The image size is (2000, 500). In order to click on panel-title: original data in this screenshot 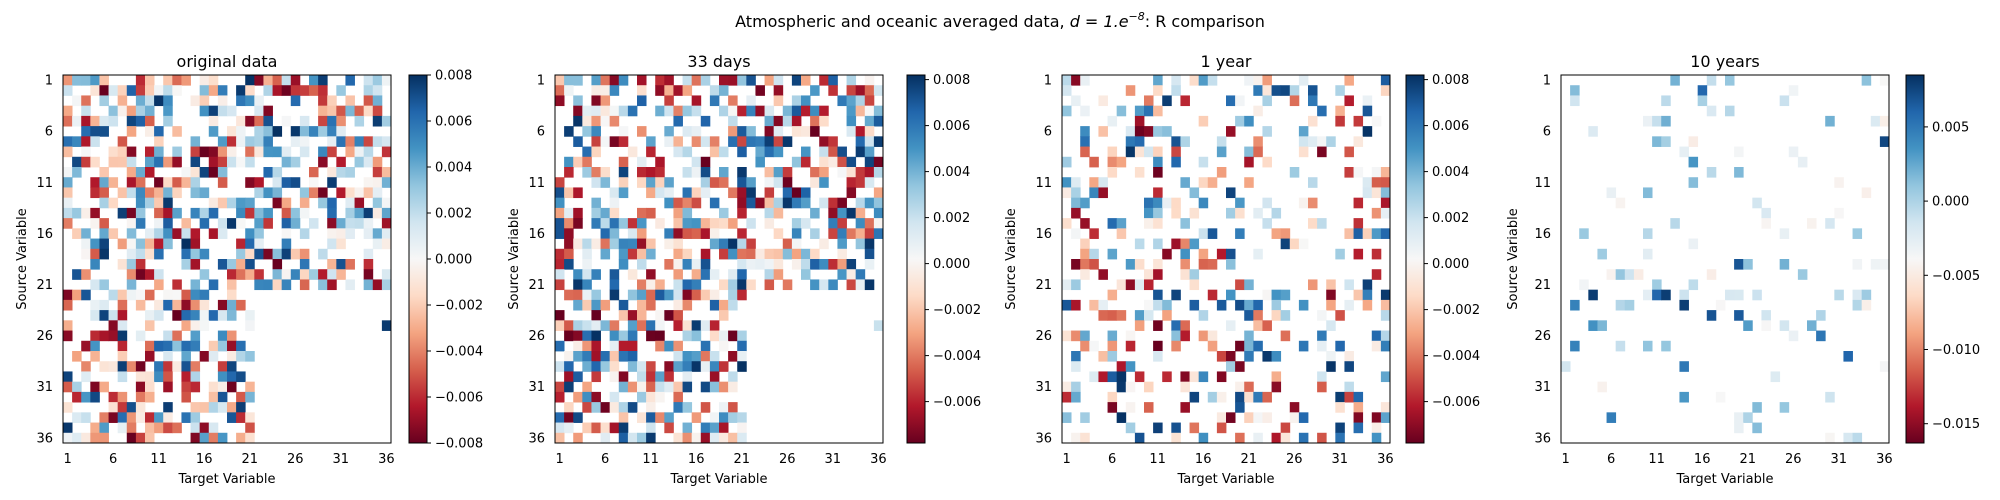, I will do `click(227, 61)`.